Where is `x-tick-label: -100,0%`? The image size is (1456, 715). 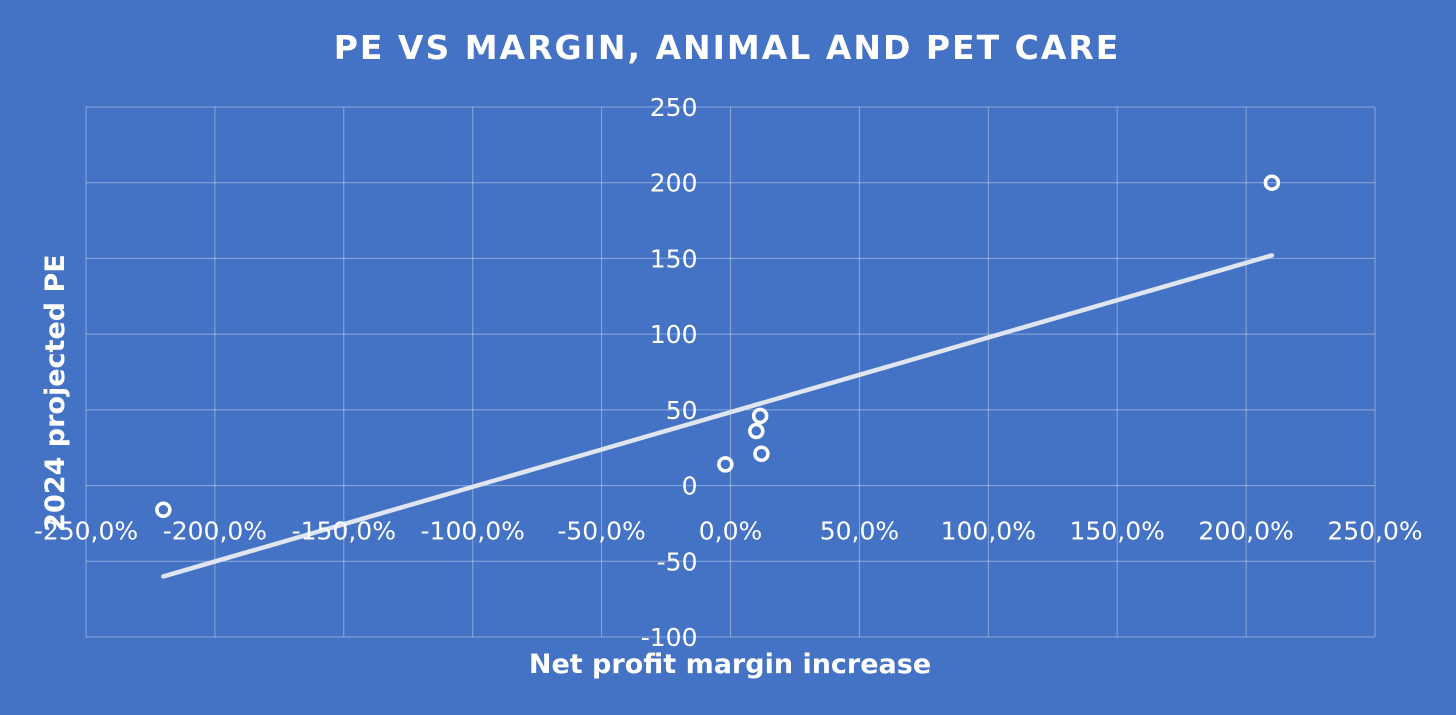 x-tick-label: -100,0% is located at coordinates (473, 531).